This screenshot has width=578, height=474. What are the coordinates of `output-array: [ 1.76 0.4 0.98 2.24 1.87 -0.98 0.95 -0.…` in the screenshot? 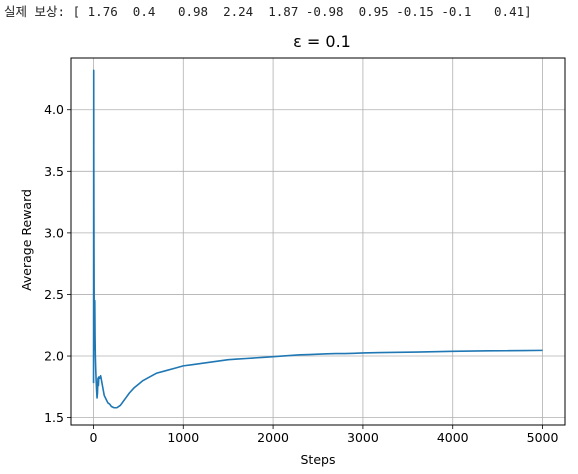 It's located at (302, 11).